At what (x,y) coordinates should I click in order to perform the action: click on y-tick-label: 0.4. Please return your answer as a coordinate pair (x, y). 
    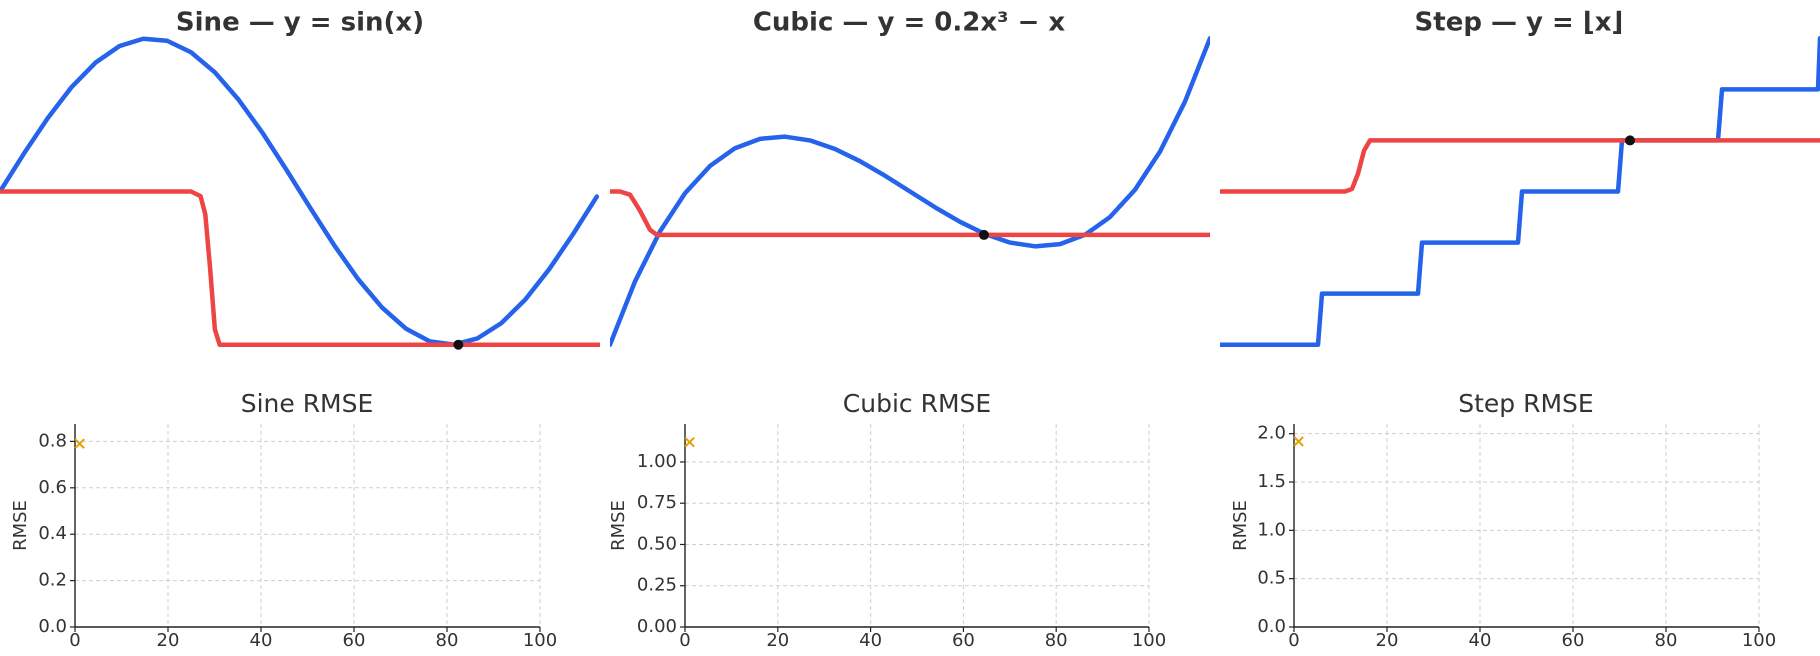
    Looking at the image, I should click on (52, 533).